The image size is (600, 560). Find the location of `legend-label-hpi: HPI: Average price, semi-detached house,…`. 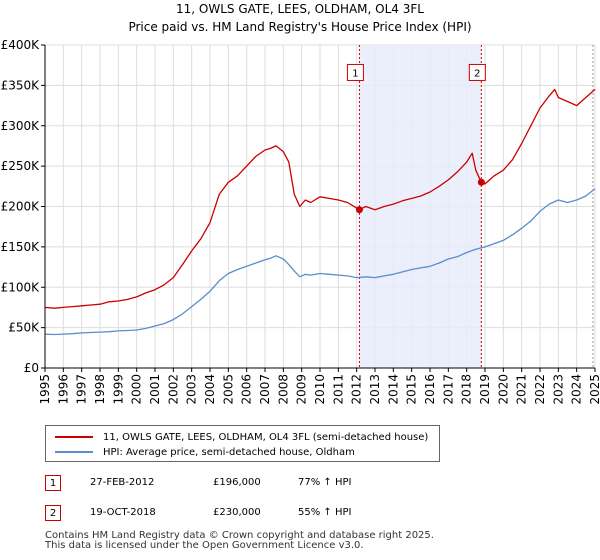

legend-label-hpi: HPI: Average price, semi-detached house,… is located at coordinates (229, 452).